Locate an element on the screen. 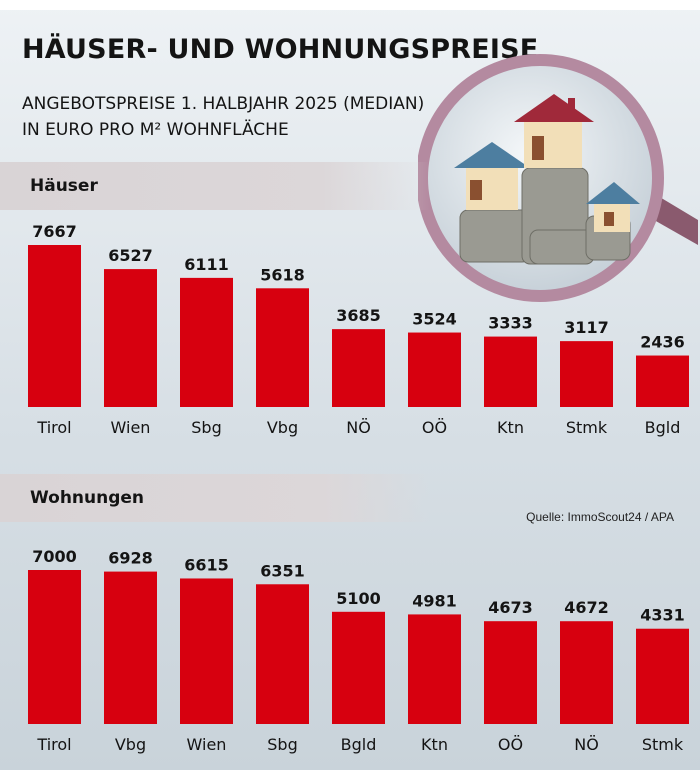 This screenshot has width=700, height=770. page-title: HÄUSER- UND WOHNUNGSPREISE is located at coordinates (280, 49).